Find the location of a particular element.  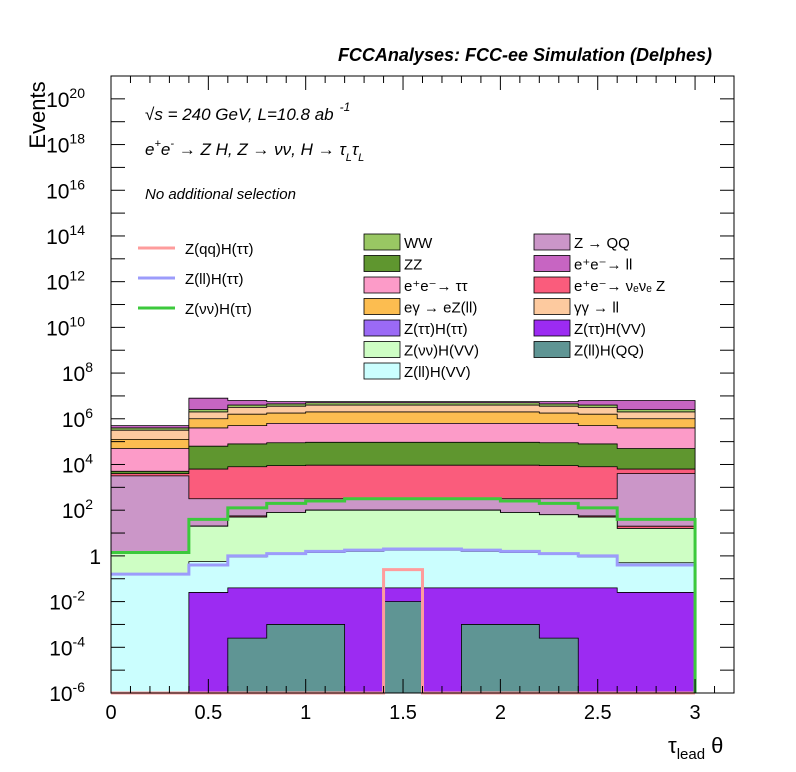

process-e1: e is located at coordinates (149, 149).